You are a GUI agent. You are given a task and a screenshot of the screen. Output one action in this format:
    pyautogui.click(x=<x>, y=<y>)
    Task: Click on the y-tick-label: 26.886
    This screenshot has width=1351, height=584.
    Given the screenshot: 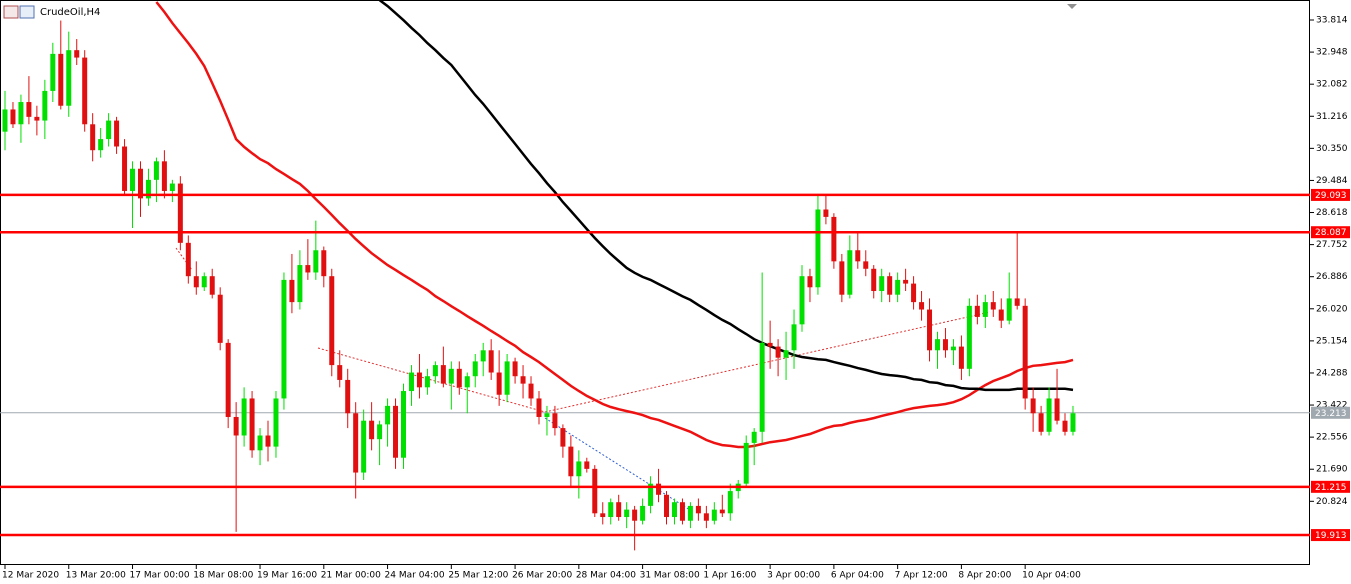 What is the action you would take?
    pyautogui.click(x=1332, y=277)
    